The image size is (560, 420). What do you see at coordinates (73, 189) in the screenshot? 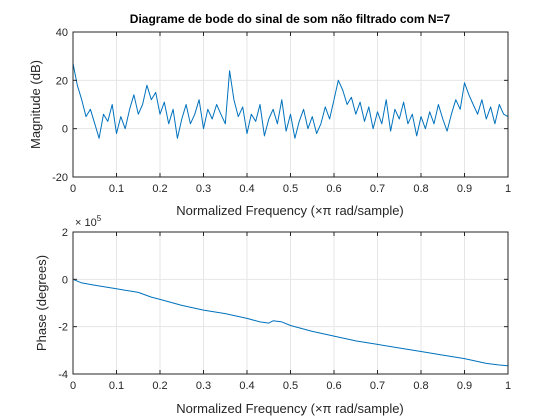
I see `magnitude-xtick-label: 0` at bounding box center [73, 189].